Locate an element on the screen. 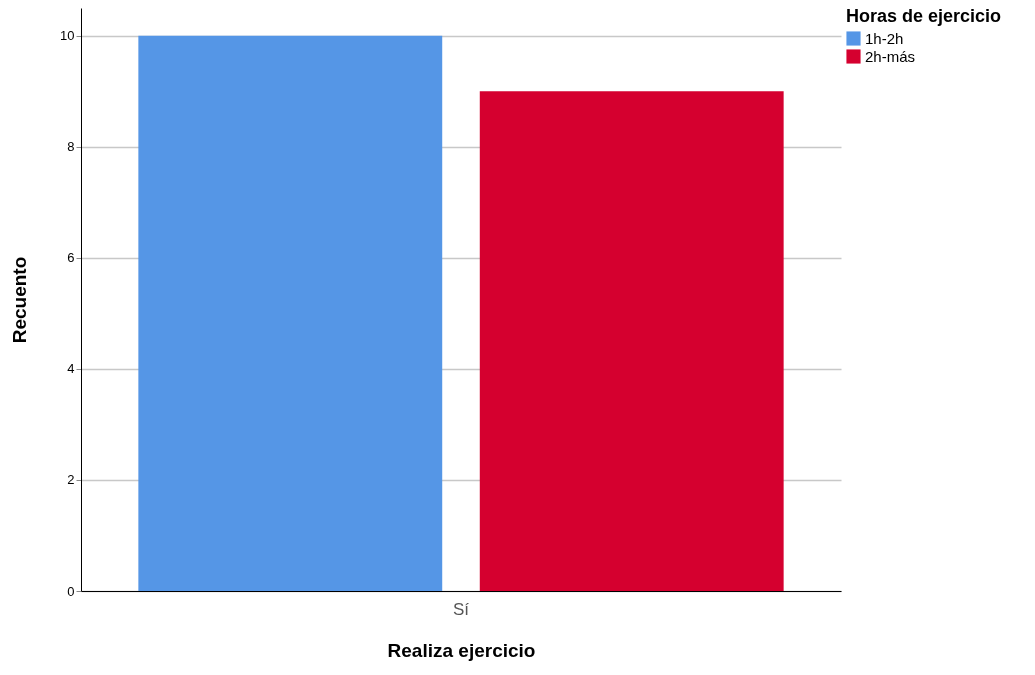 This screenshot has width=1035, height=675. y-tick-label: 0 is located at coordinates (71, 591).